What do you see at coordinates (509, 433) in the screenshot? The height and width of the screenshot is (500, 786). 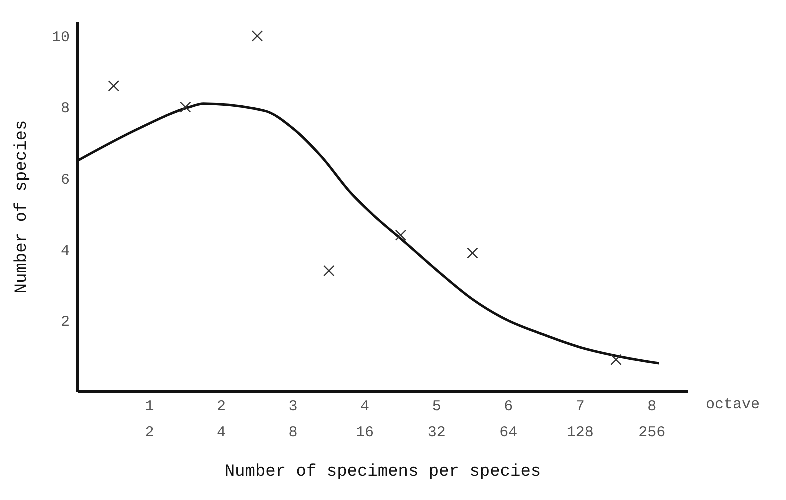 I see `x2-tick-label: 64` at bounding box center [509, 433].